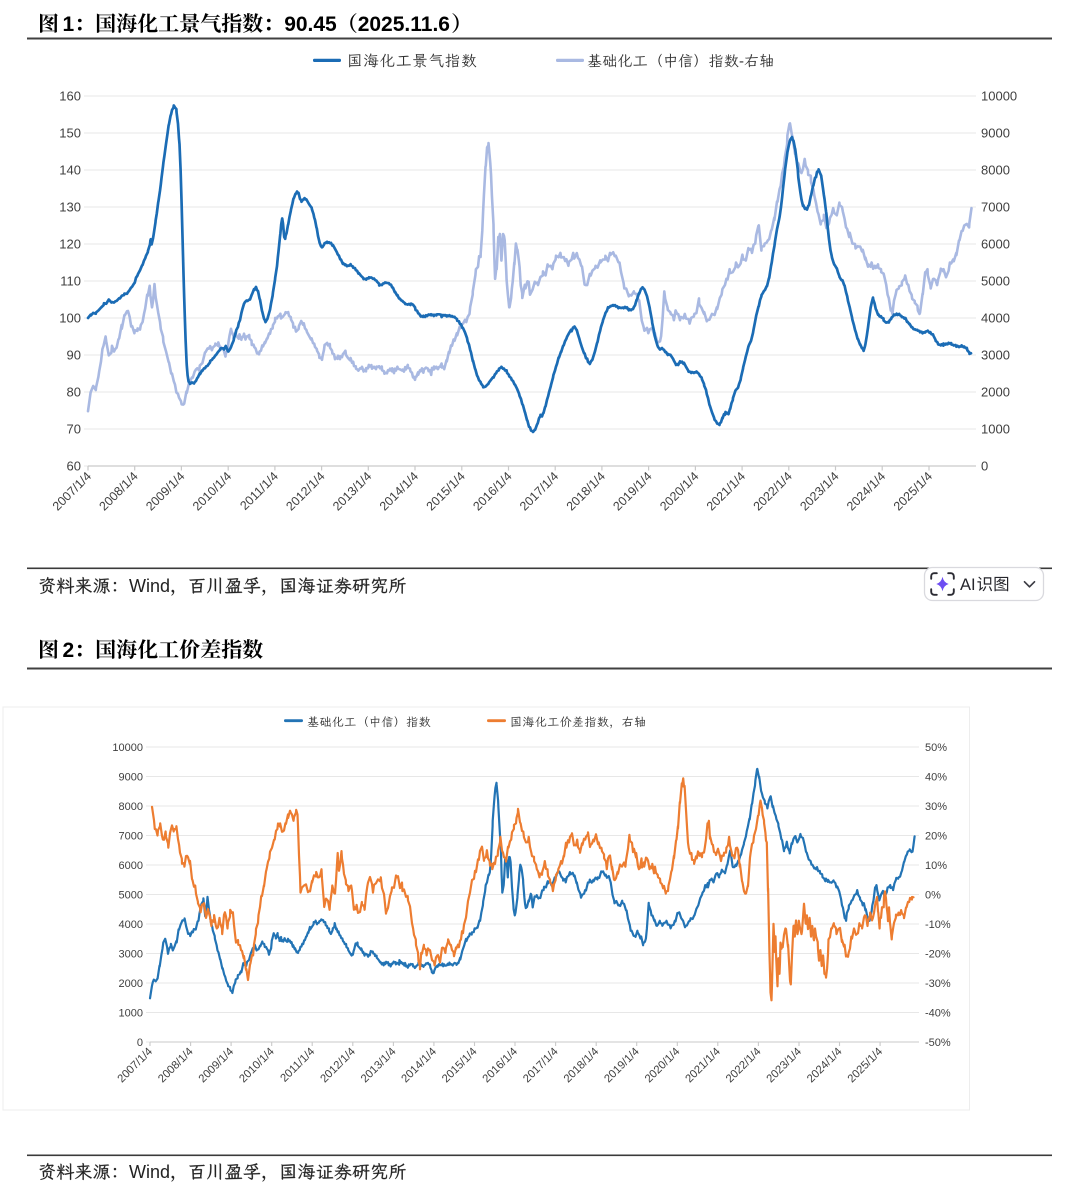 The width and height of the screenshot is (1080, 1194). I want to click on svg-text: 130, so click(70, 207).